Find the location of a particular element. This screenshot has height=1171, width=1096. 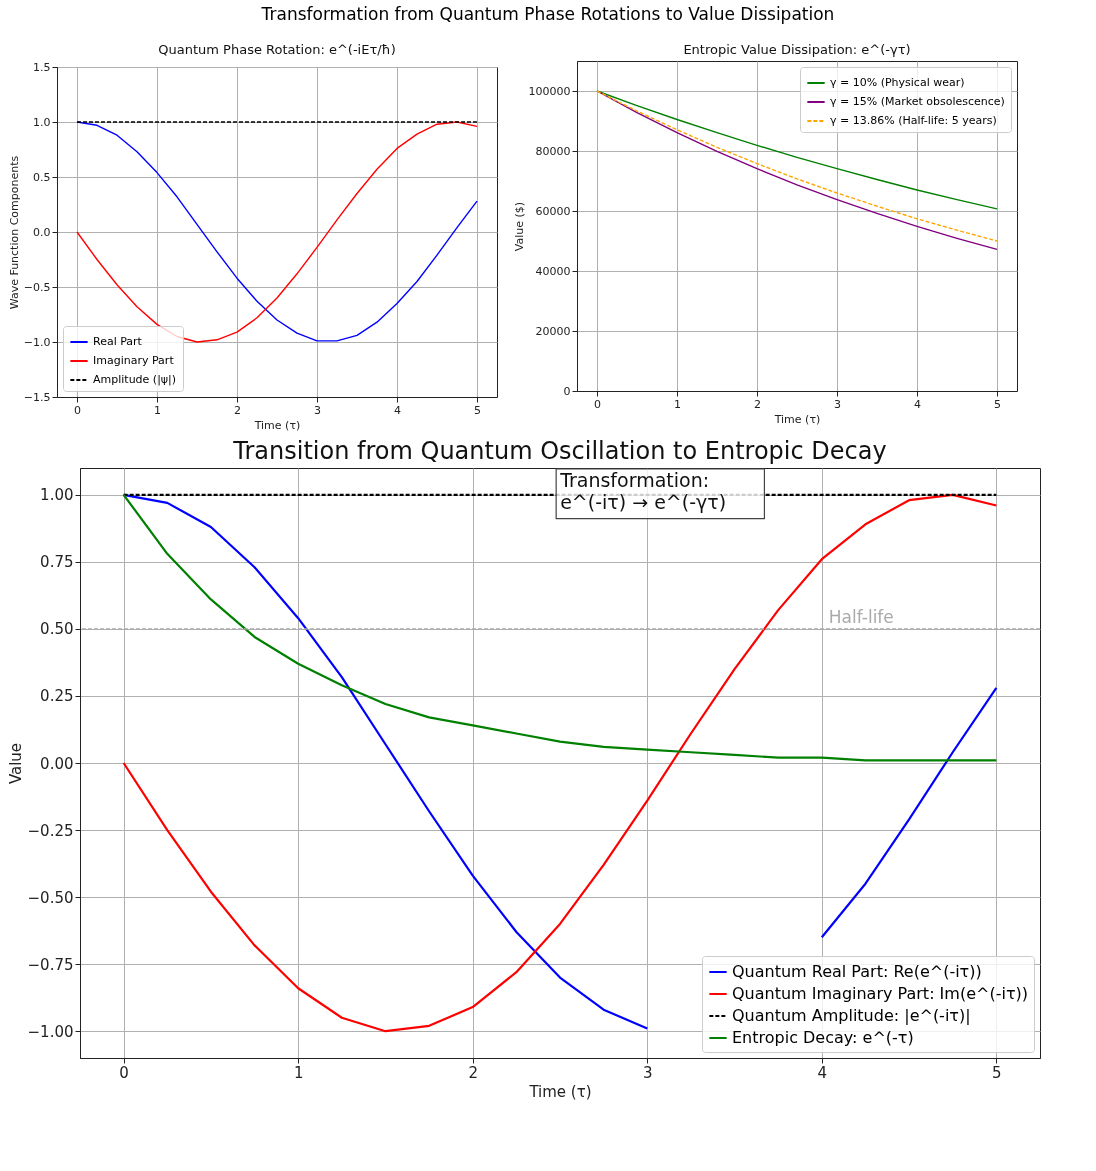

y-tick-label: 100000 is located at coordinates (549, 91).